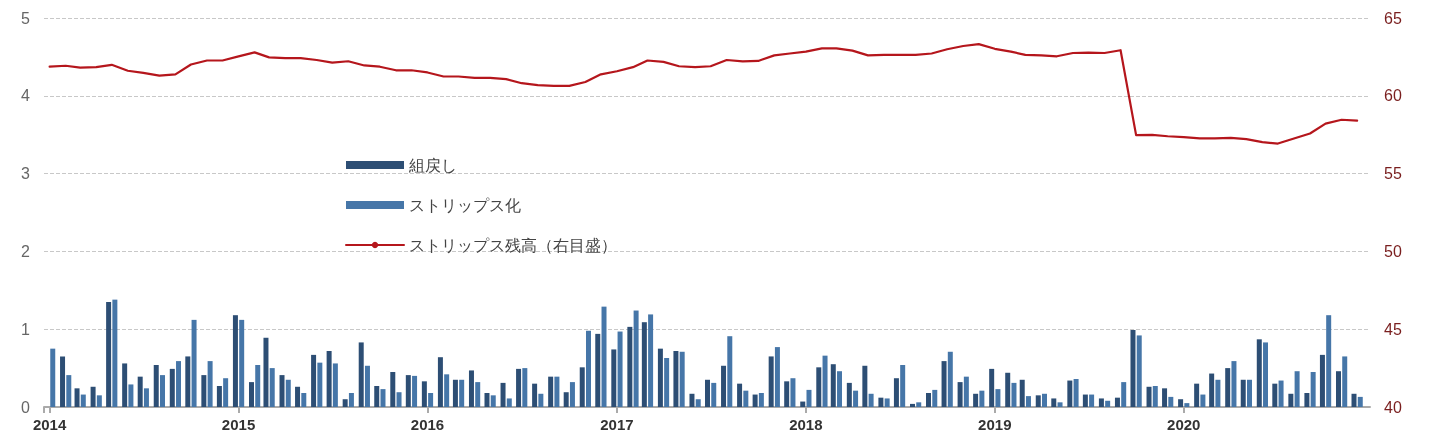 The height and width of the screenshot is (442, 1432). What do you see at coordinates (1393, 96) in the screenshot?
I see `y2-tick-label: 60` at bounding box center [1393, 96].